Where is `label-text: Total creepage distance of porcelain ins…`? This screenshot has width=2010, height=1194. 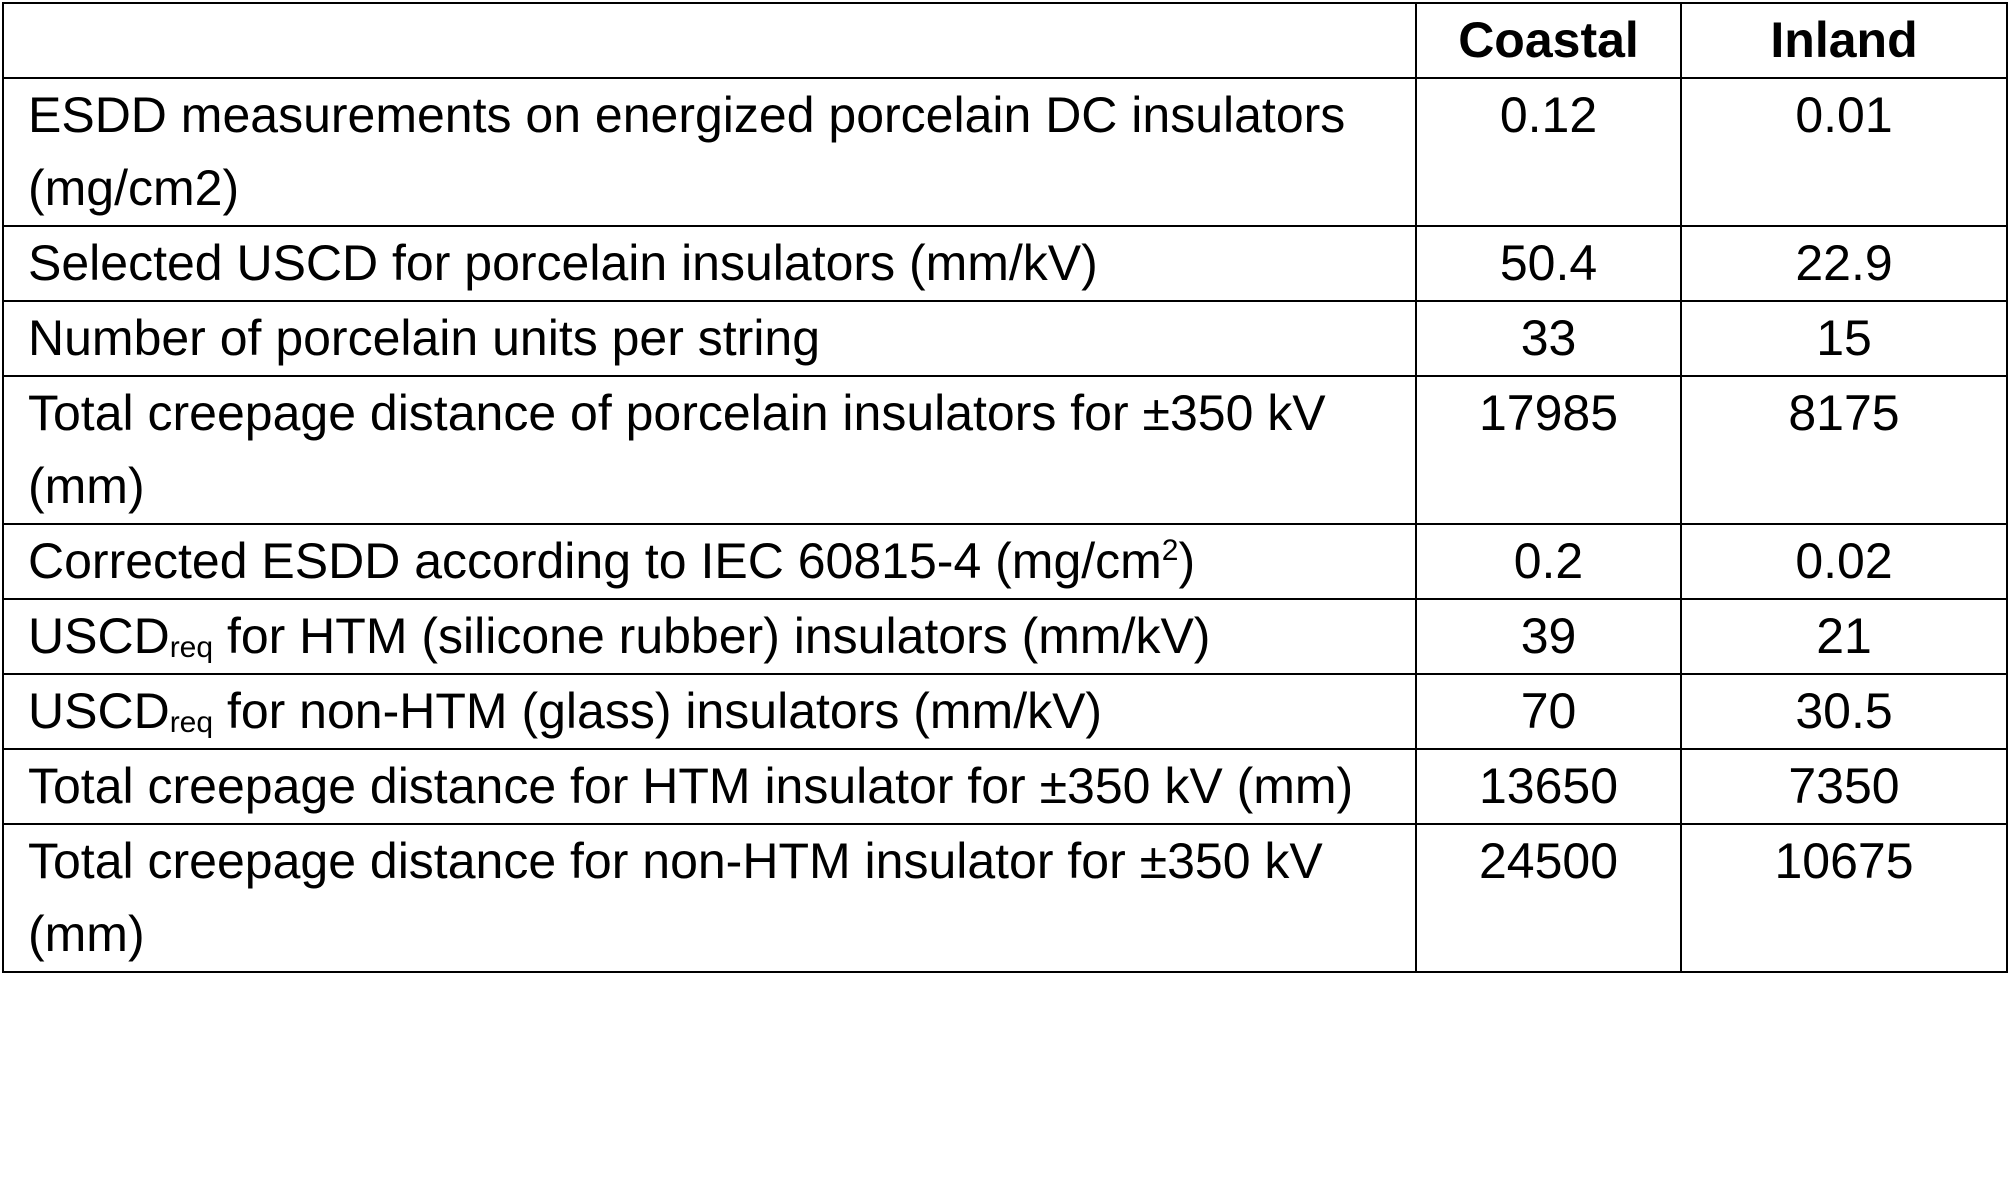 label-text: Total creepage distance of porcelain ins… is located at coordinates (677, 449).